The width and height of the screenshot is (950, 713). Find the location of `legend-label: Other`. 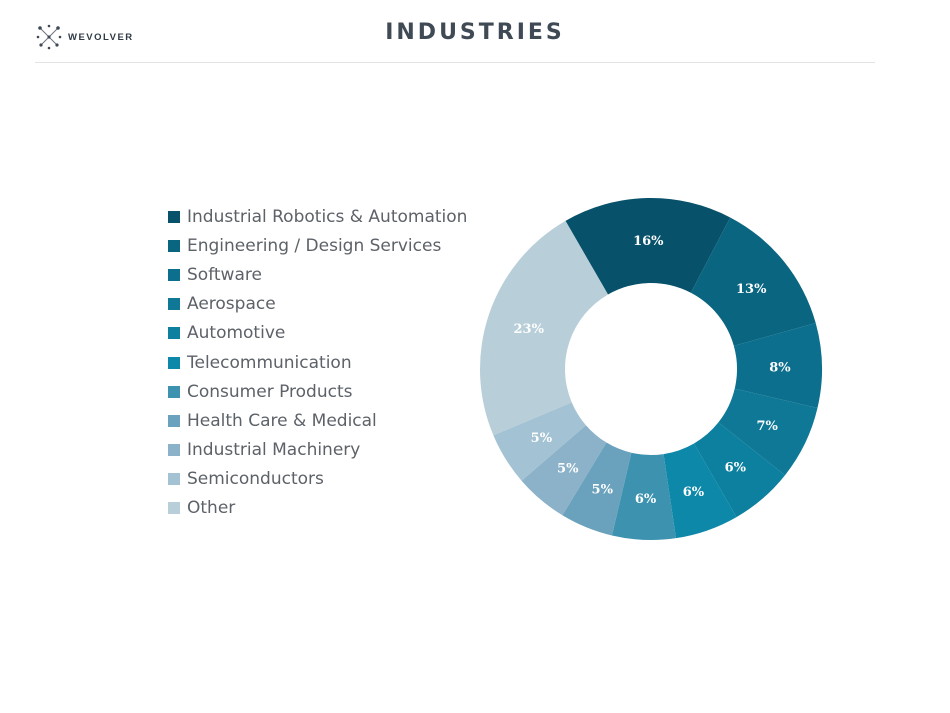

legend-label: Other is located at coordinates (211, 508).